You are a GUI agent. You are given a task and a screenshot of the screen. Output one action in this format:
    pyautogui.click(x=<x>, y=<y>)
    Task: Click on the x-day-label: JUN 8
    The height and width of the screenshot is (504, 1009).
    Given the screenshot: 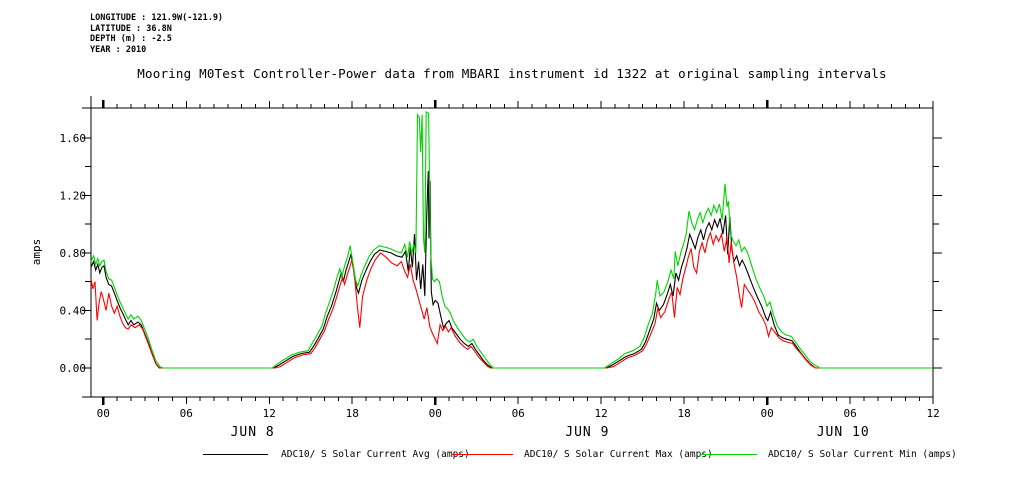 What is the action you would take?
    pyautogui.click(x=253, y=432)
    